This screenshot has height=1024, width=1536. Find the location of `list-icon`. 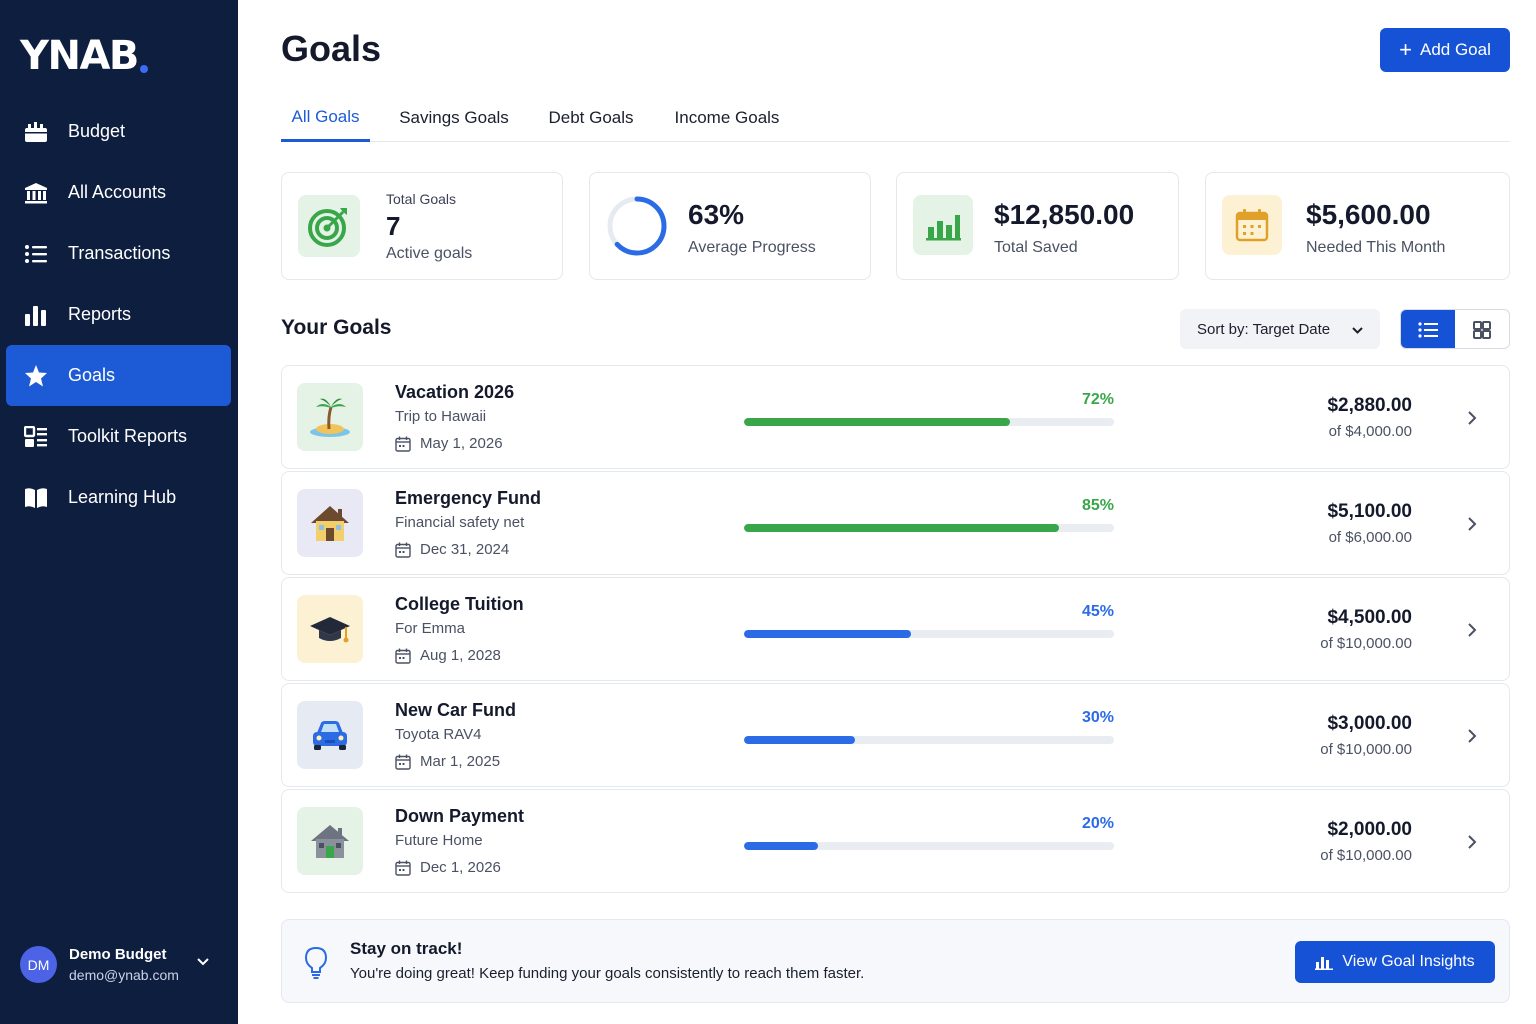

list-icon is located at coordinates (36, 254).